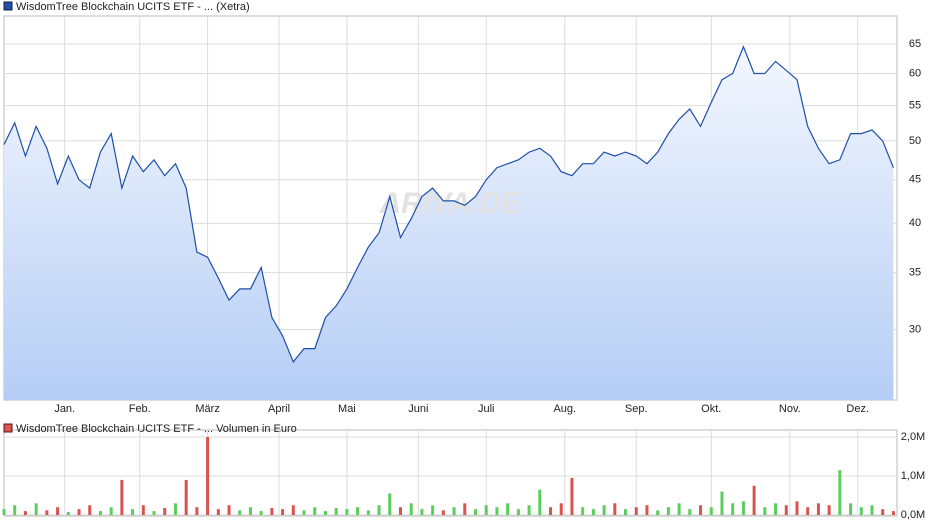  I want to click on x-tick-label: Feb., so click(140, 409).